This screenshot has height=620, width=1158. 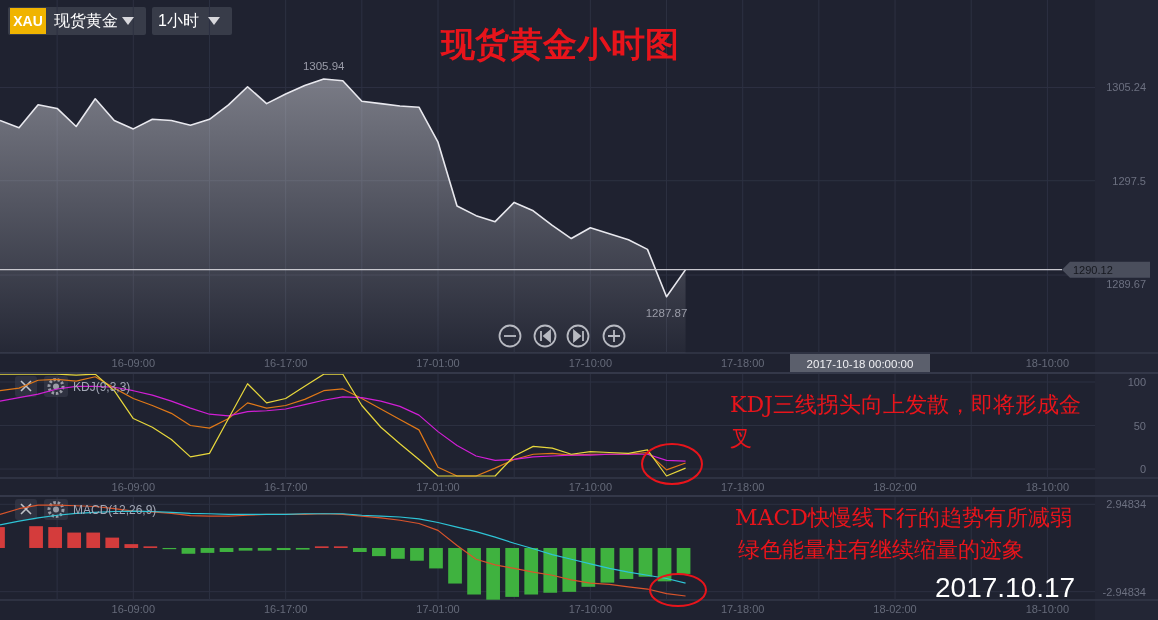 What do you see at coordinates (1126, 87) in the screenshot?
I see `y-tick-label: 1305.24` at bounding box center [1126, 87].